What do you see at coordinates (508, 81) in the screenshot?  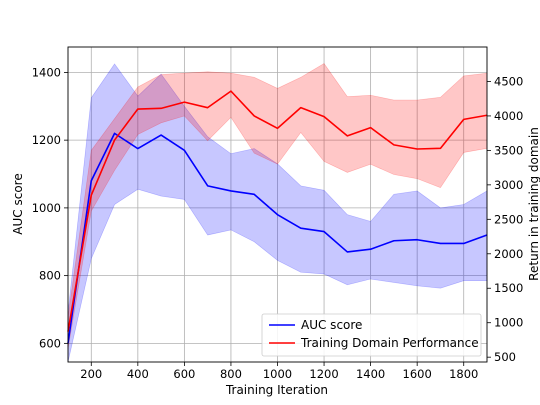 I see `right-y-tick-label: 4500` at bounding box center [508, 81].